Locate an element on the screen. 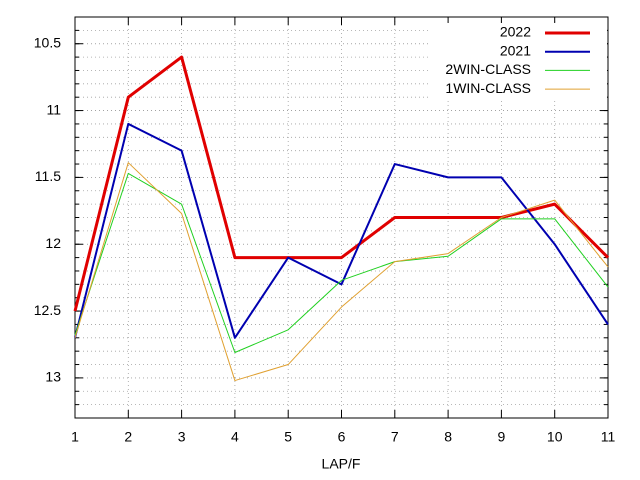  y-tick-label: 12.5 is located at coordinates (47, 310).